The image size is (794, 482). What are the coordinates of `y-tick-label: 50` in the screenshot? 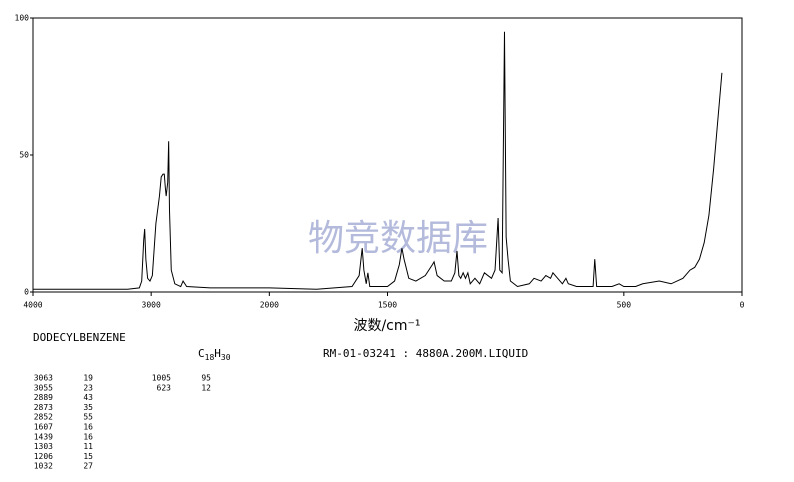 It's located at (24, 155).